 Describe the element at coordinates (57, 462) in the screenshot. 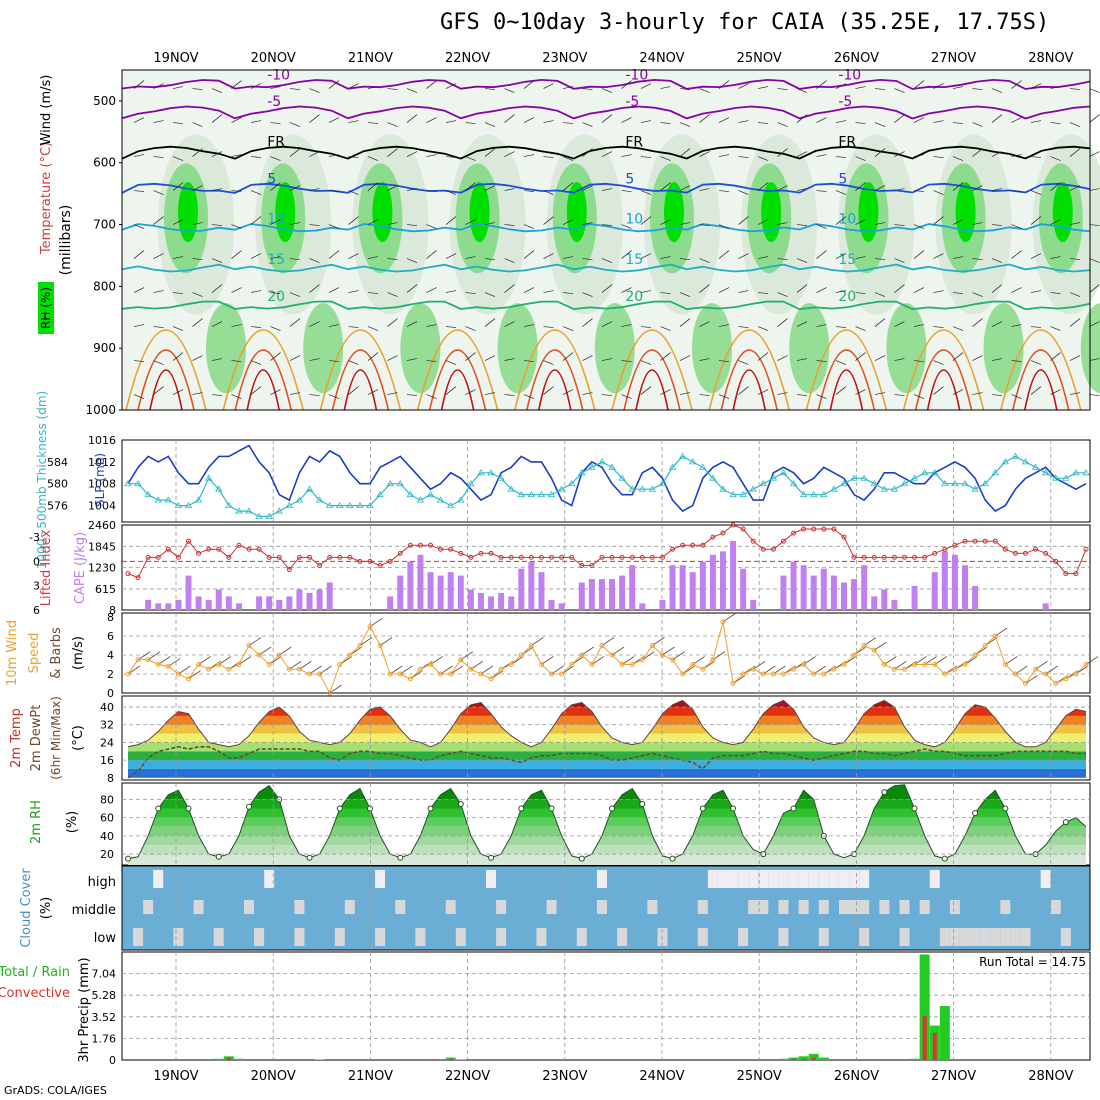

I see `thickness-tick-label: 584` at that location.